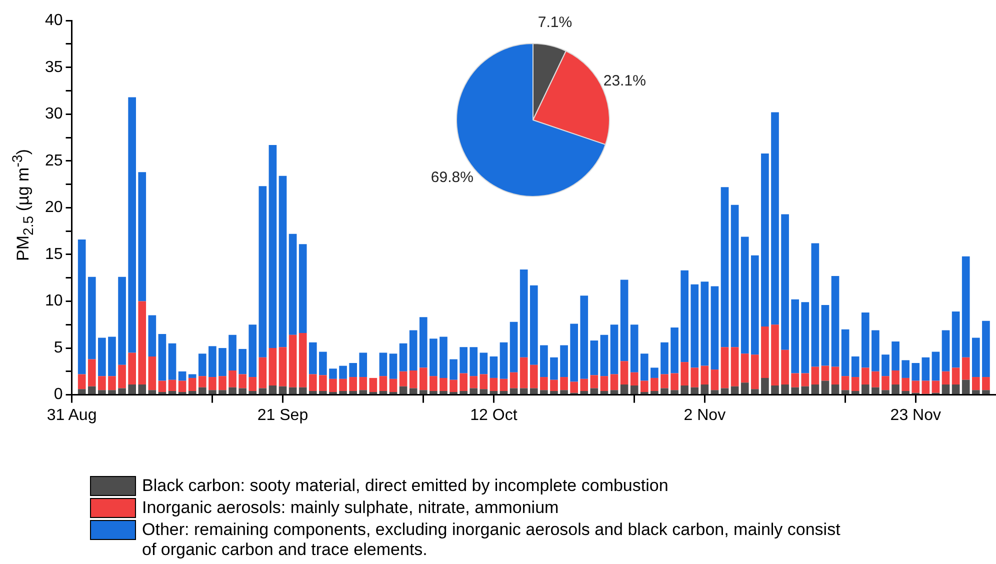 The height and width of the screenshot is (564, 996). I want to click on x-tick-label: 31 Aug, so click(71, 415).